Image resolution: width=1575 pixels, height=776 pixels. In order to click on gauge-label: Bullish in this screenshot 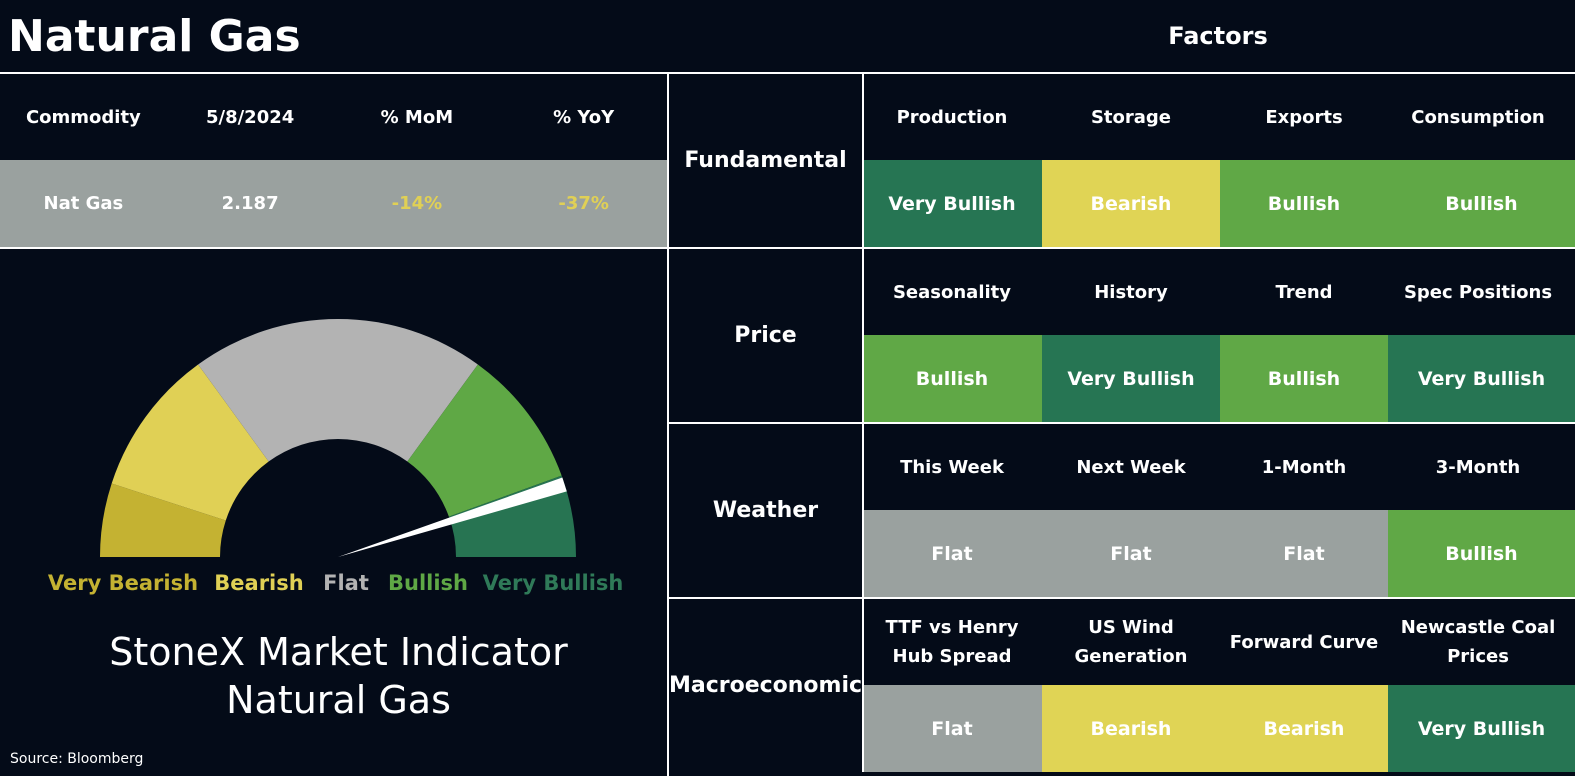, I will do `click(427, 583)`.